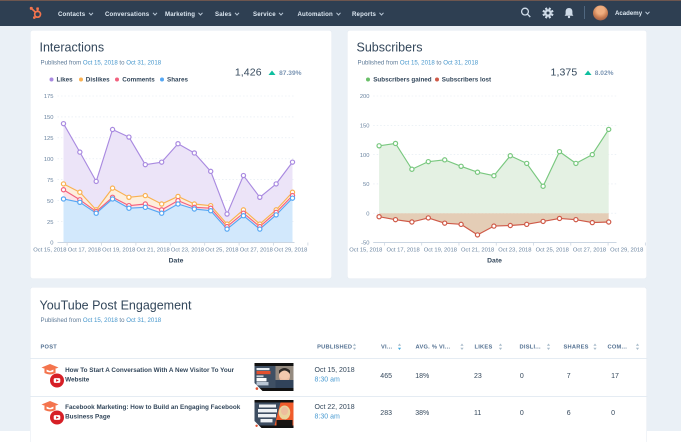 The height and width of the screenshot is (442, 681). What do you see at coordinates (365, 244) in the screenshot?
I see `svg-text: -50` at bounding box center [365, 244].